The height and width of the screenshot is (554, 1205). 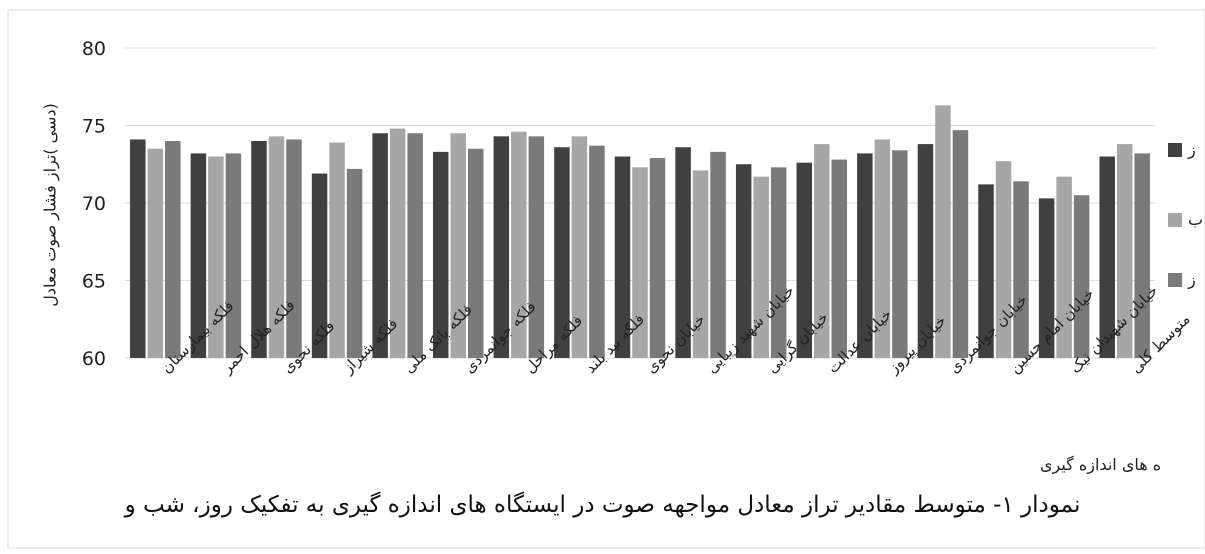 I want to click on y-tick-labels: 60 65 70 75 80, so click(x=94, y=204).